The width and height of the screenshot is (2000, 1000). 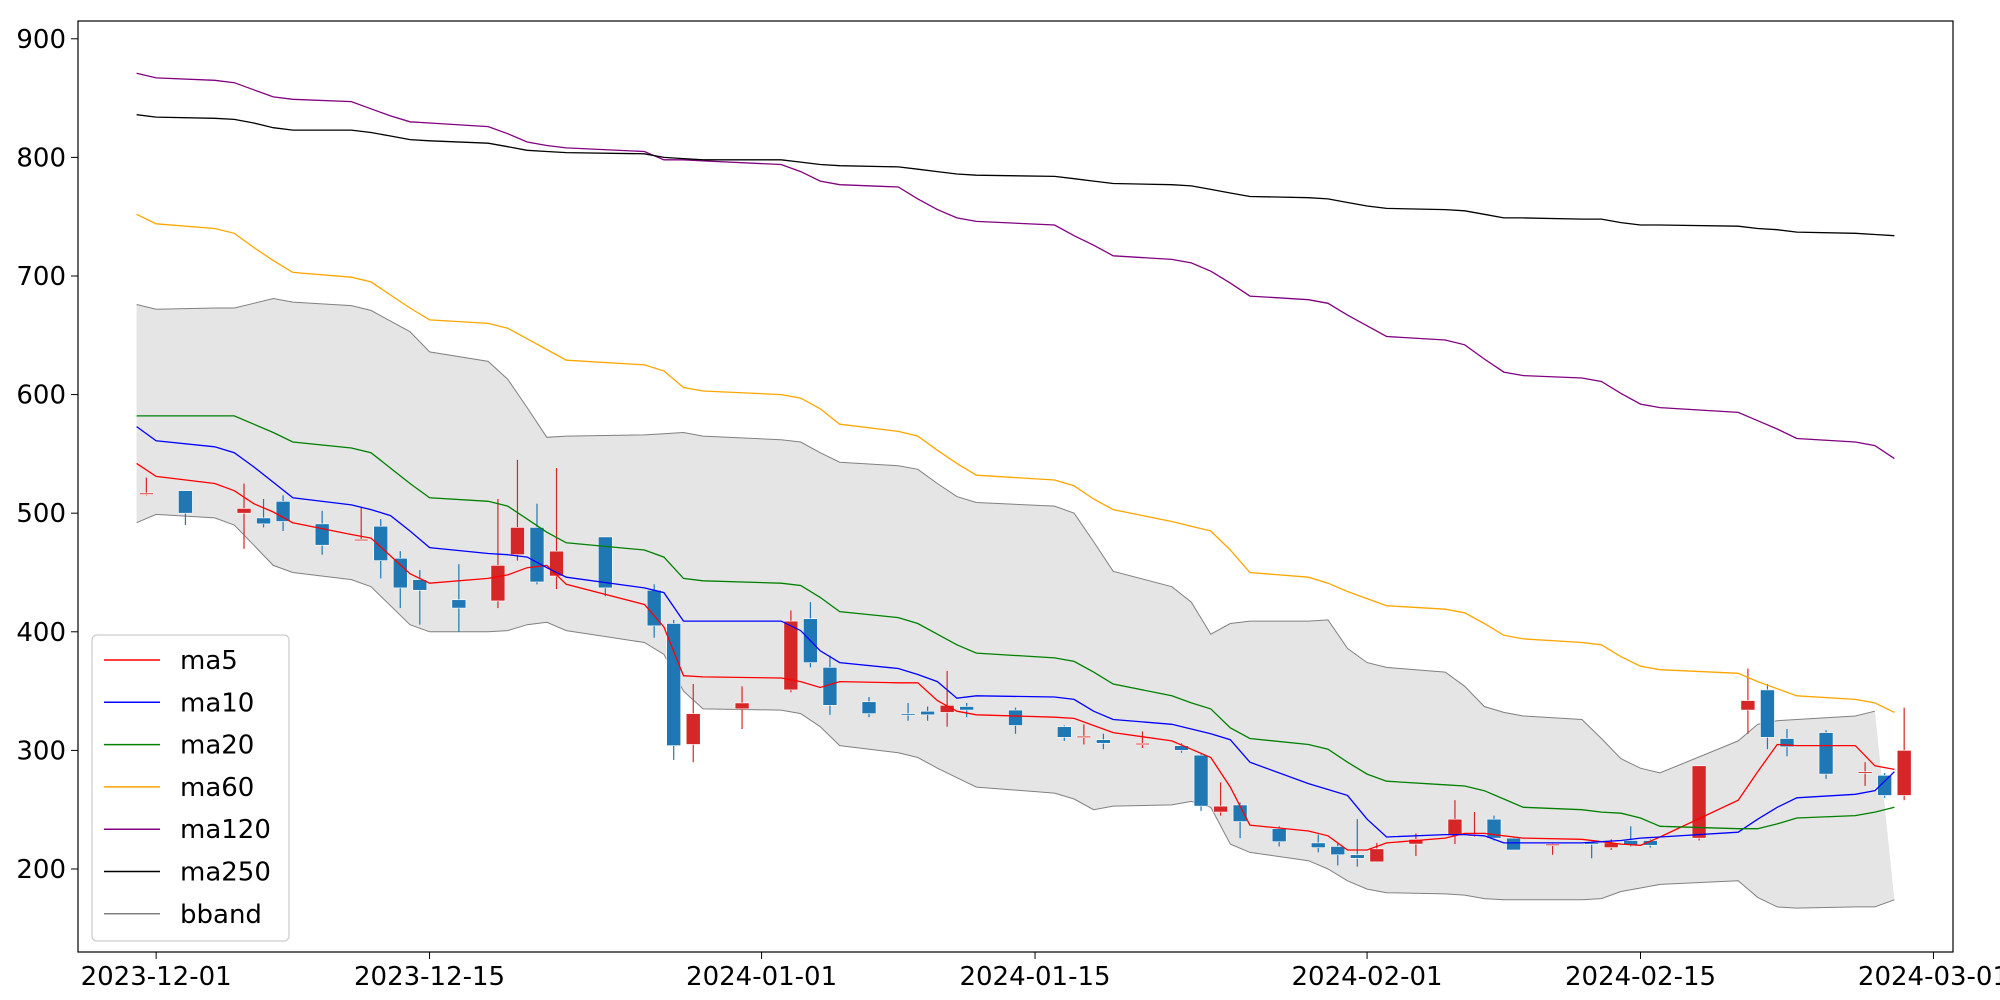 I want to click on legend-label: ma5, so click(x=209, y=661).